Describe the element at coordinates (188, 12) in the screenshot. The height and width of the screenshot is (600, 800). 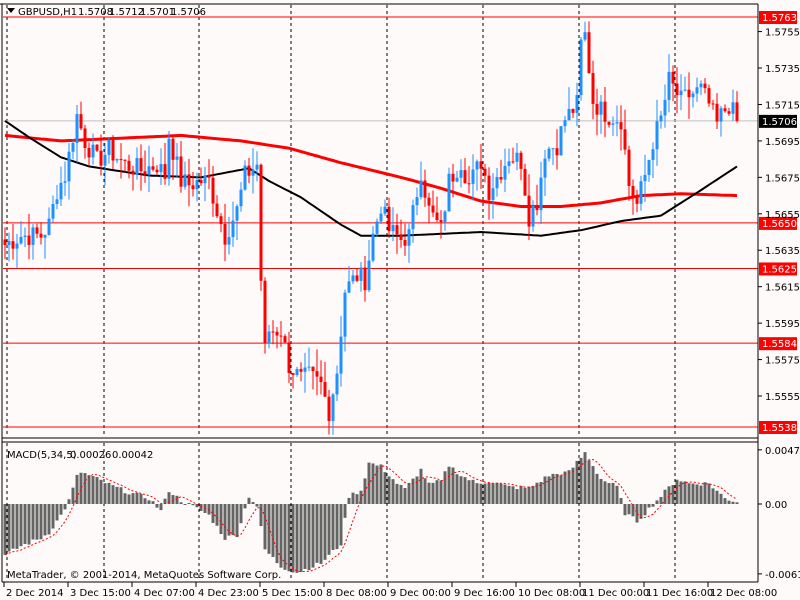
I see `close-value: 1.5706` at that location.